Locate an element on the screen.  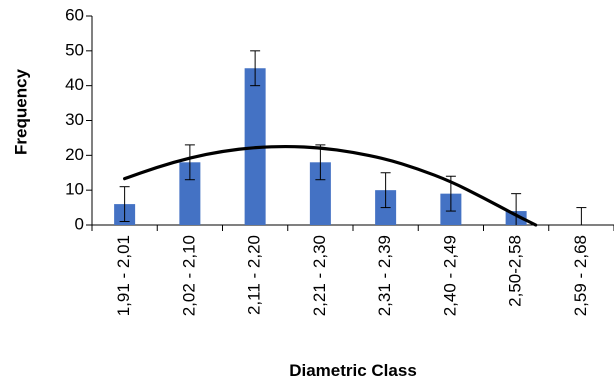
y-axis-group: 0 10 20 30 40 50 60 is located at coordinates (79, 119).